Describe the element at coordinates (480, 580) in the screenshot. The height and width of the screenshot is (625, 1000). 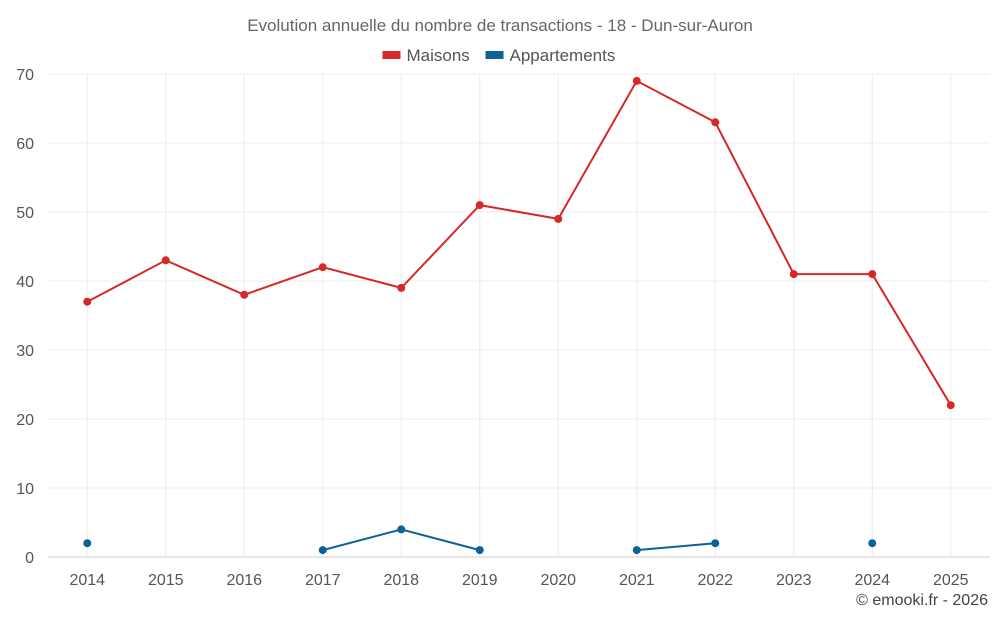
I see `x-tick-label: 2019` at that location.